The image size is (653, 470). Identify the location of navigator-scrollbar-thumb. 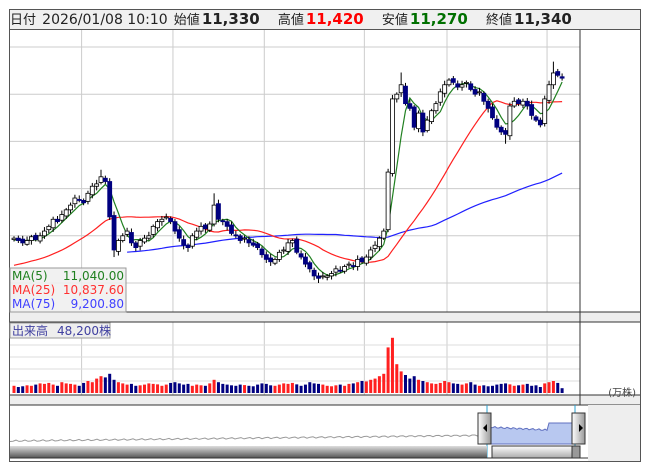
(532, 452).